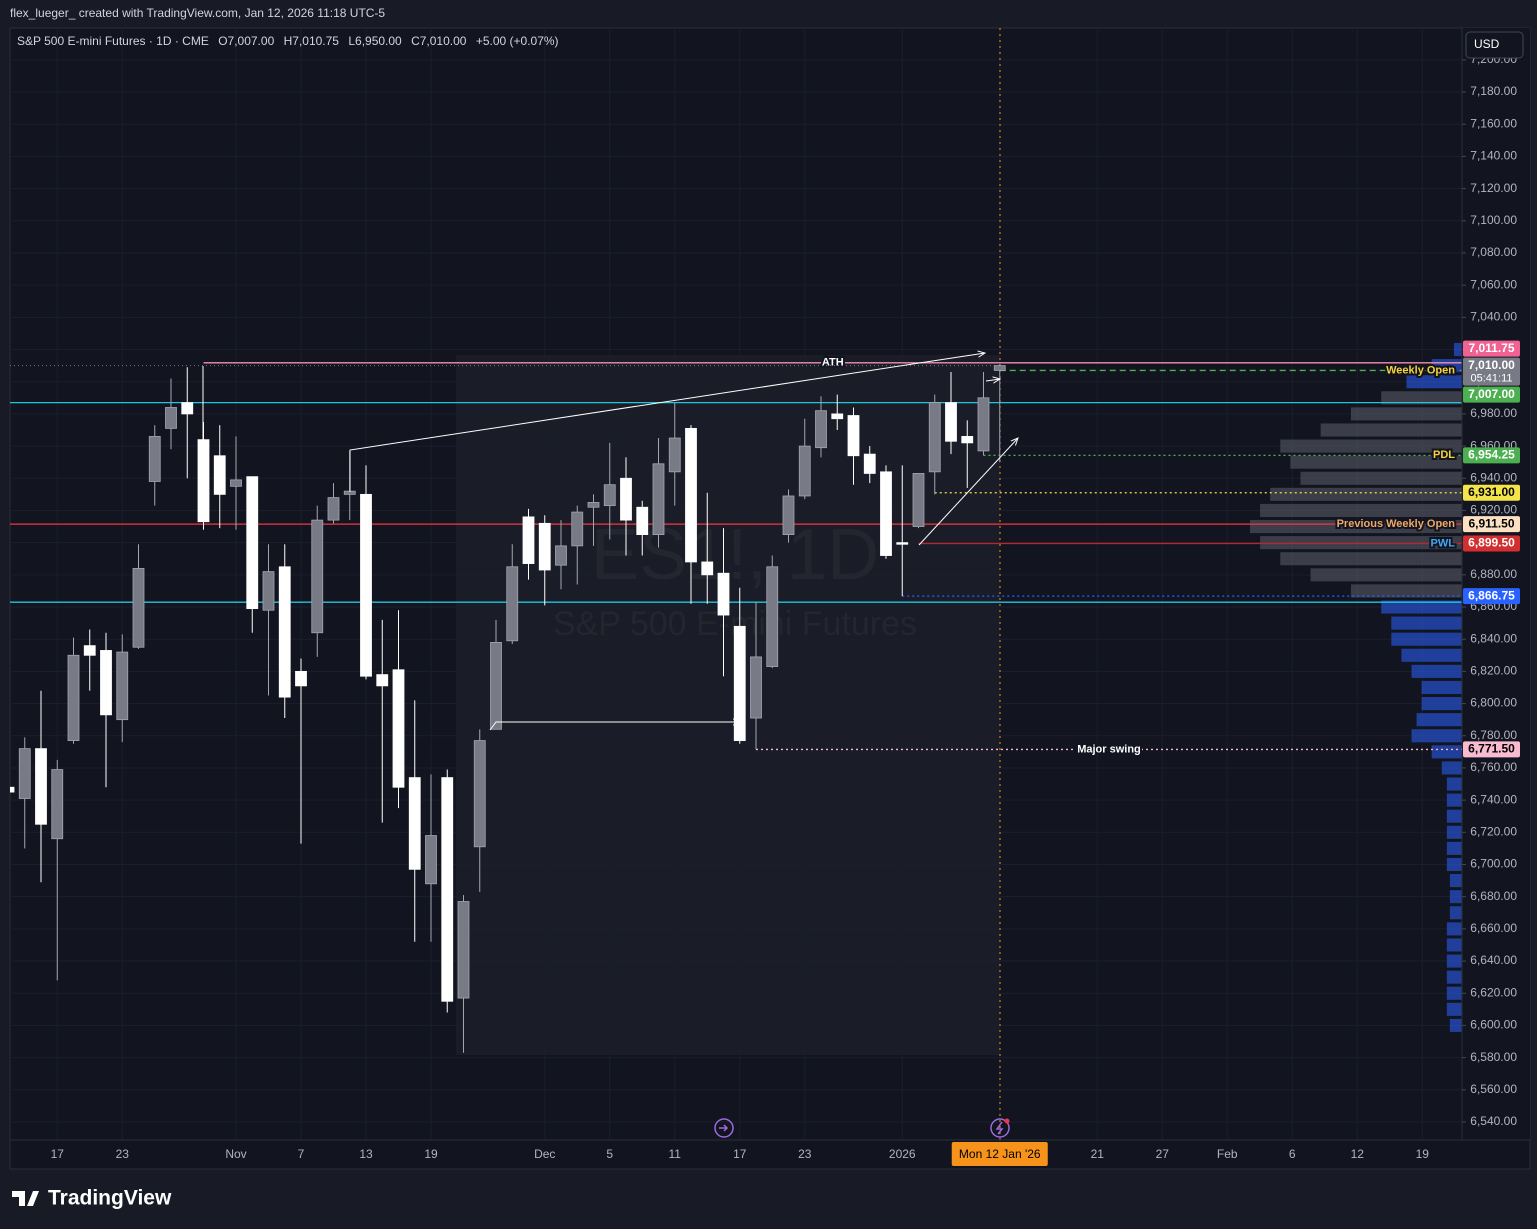 The width and height of the screenshot is (1537, 1229). I want to click on ohlc-value: 6,950.00, so click(378, 41).